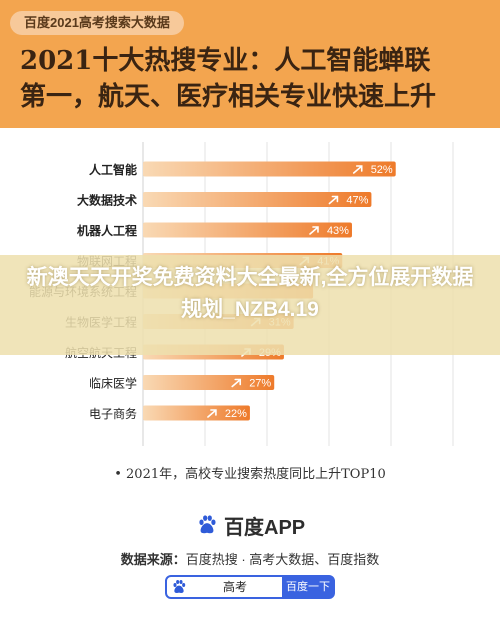 This screenshot has height=617, width=500. Describe the element at coordinates (107, 200) in the screenshot. I see `category-label: 大数据技术` at that location.